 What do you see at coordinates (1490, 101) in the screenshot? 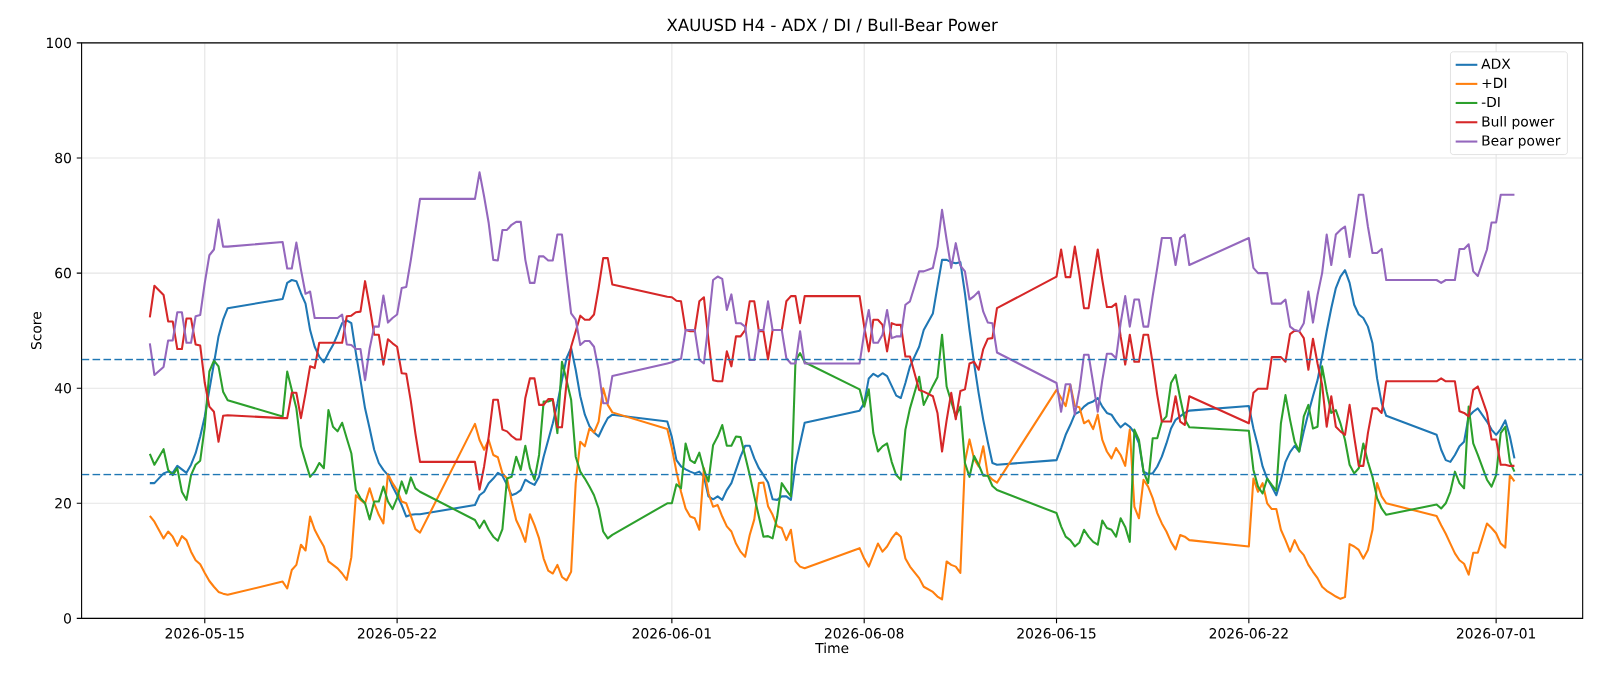
I see `legend-label: -DI` at bounding box center [1490, 101].